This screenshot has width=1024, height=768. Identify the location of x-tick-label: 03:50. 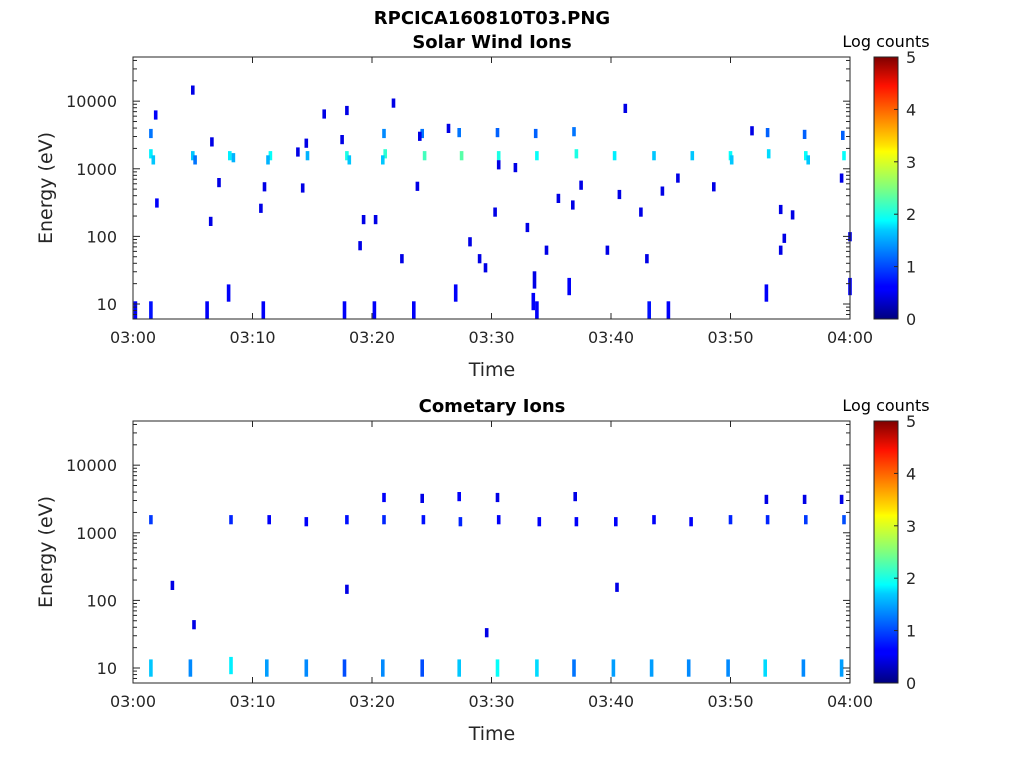
(730, 337).